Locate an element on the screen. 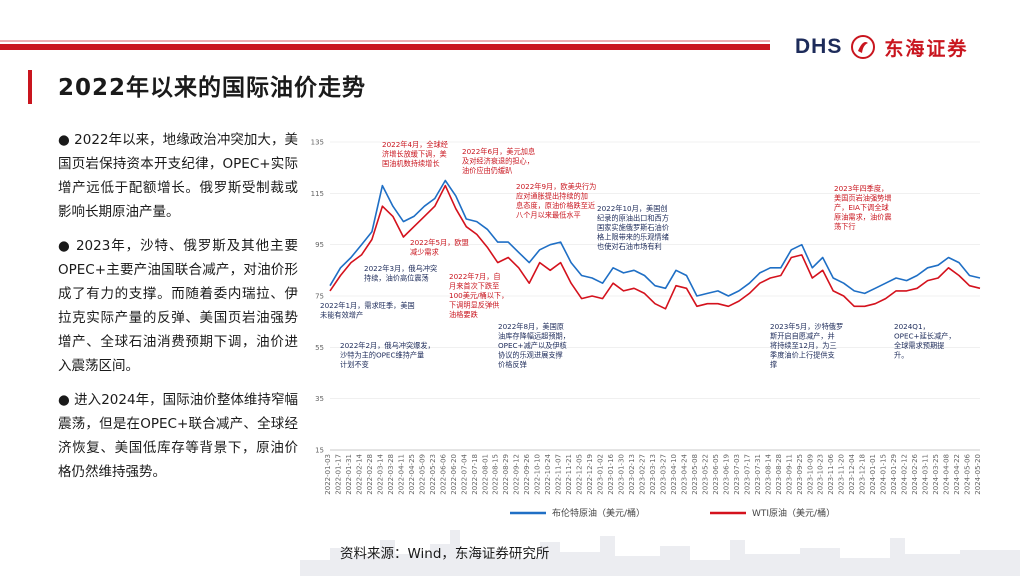 This screenshot has height=576, width=1024. annotation-line: 将持续至12月，为三 is located at coordinates (803, 345).